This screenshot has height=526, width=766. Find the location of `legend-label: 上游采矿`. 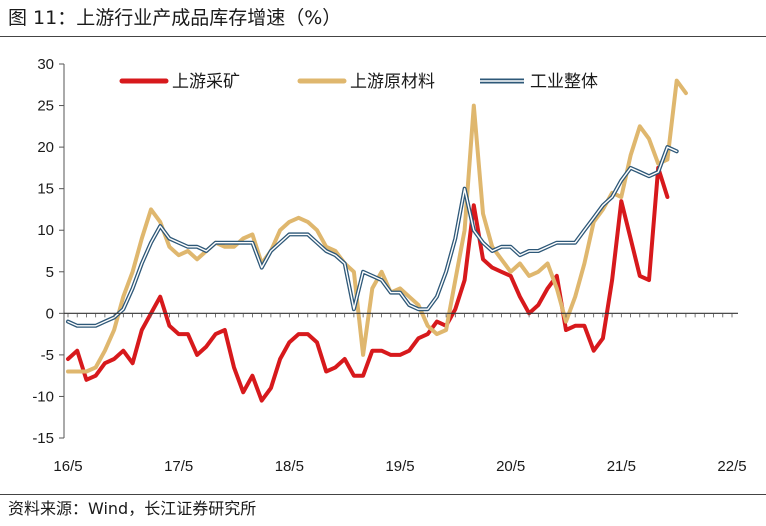

legend-label: 上游采矿 is located at coordinates (206, 82).